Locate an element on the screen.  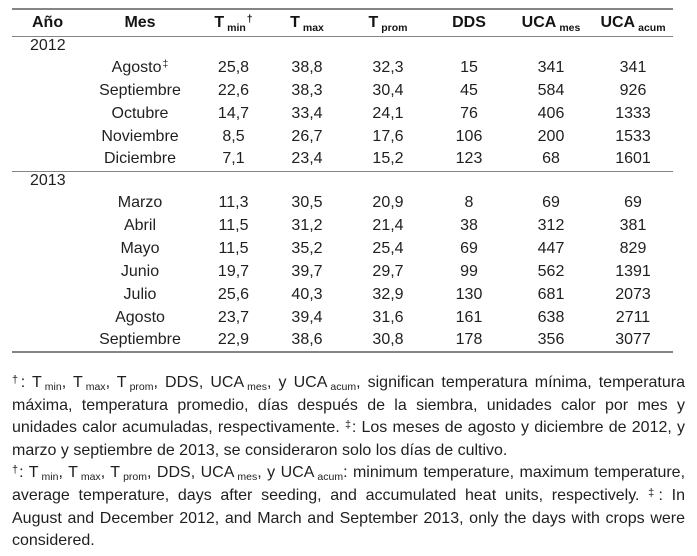
uca-mes-base: UCA is located at coordinates (539, 22).